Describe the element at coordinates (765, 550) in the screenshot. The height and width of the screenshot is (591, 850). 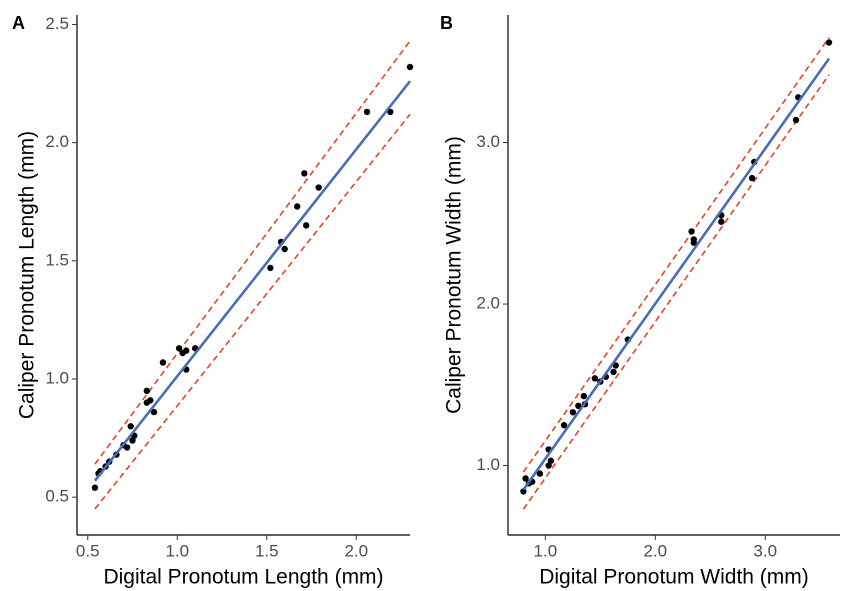
I see `x-tick-label: 3.0` at that location.